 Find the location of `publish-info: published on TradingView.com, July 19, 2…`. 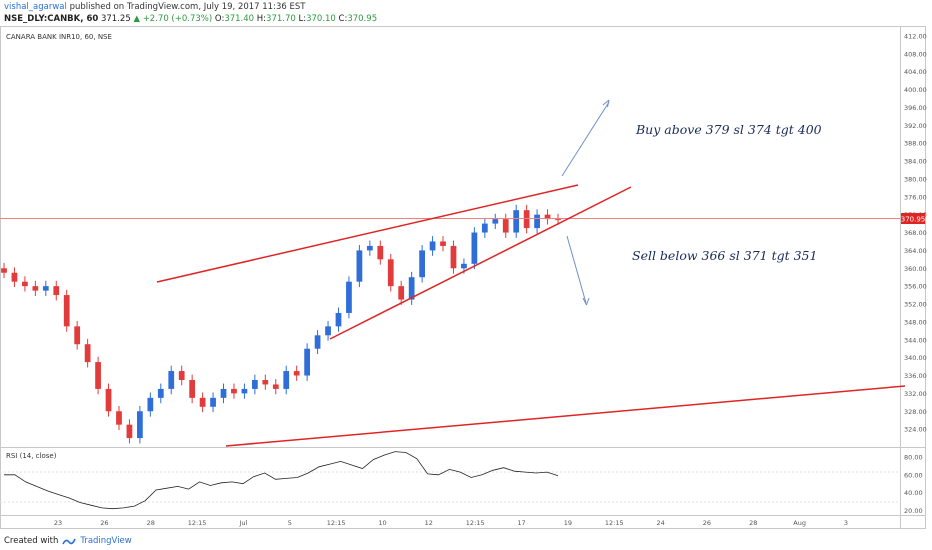

publish-info: published on TradingView.com, July 19, 2… is located at coordinates (187, 7).